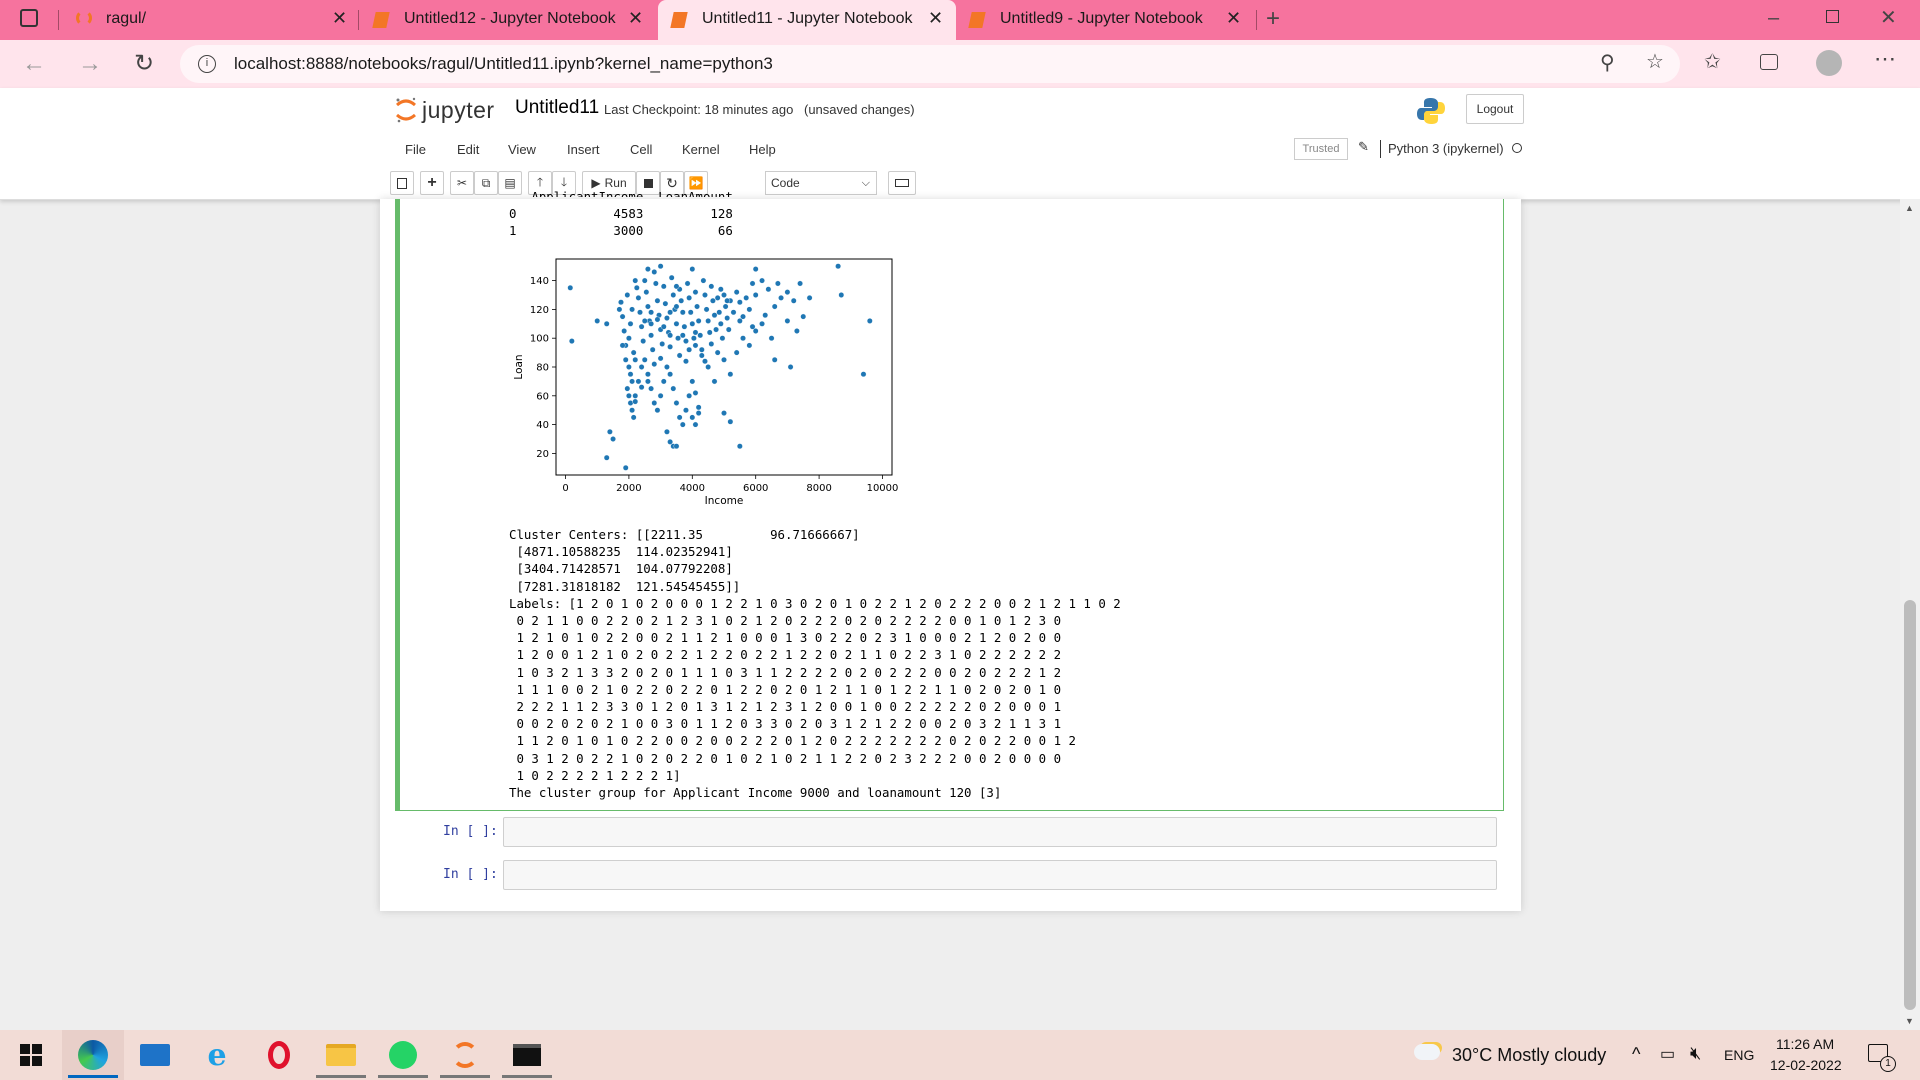 Image resolution: width=1920 pixels, height=1080 pixels. What do you see at coordinates (762, 149) in the screenshot?
I see `menu-help: Help` at bounding box center [762, 149].